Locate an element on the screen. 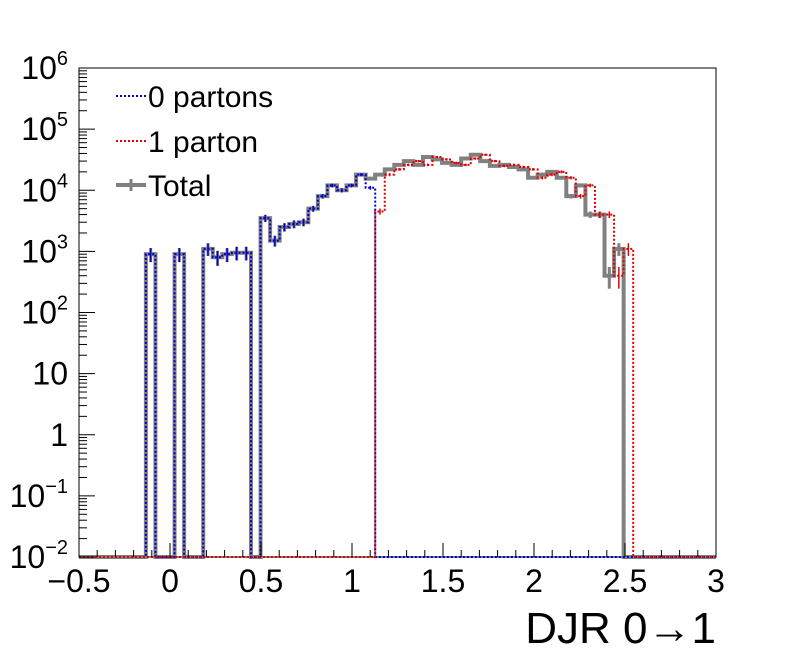 The width and height of the screenshot is (796, 672). x-tick-label: 0.5 is located at coordinates (261, 581).